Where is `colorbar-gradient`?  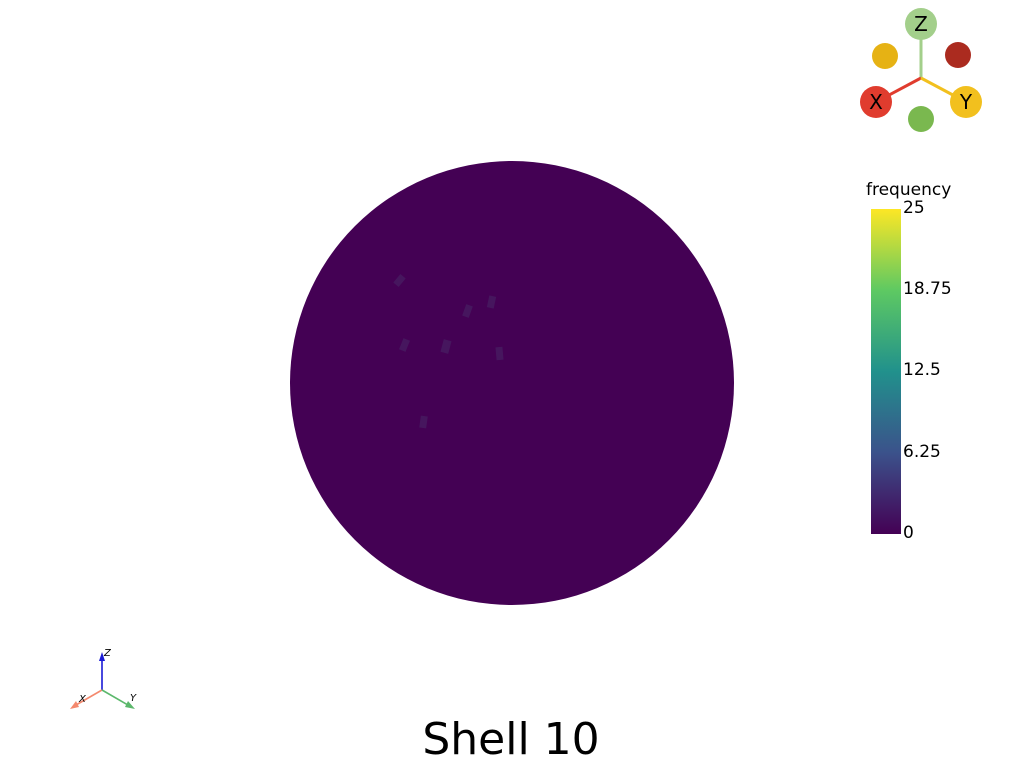 colorbar-gradient is located at coordinates (886, 371).